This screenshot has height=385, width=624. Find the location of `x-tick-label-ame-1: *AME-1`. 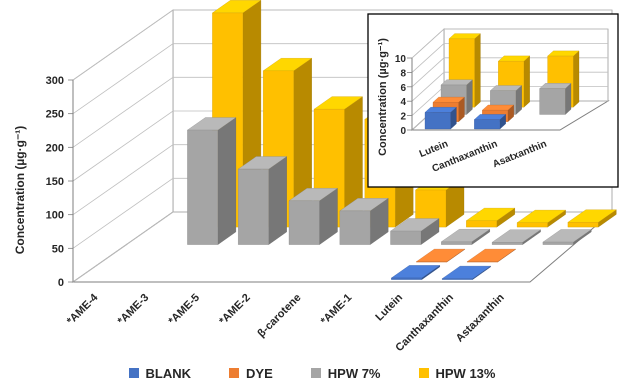

x-tick-label-ame-1: *AME-1 is located at coordinates (337, 310).